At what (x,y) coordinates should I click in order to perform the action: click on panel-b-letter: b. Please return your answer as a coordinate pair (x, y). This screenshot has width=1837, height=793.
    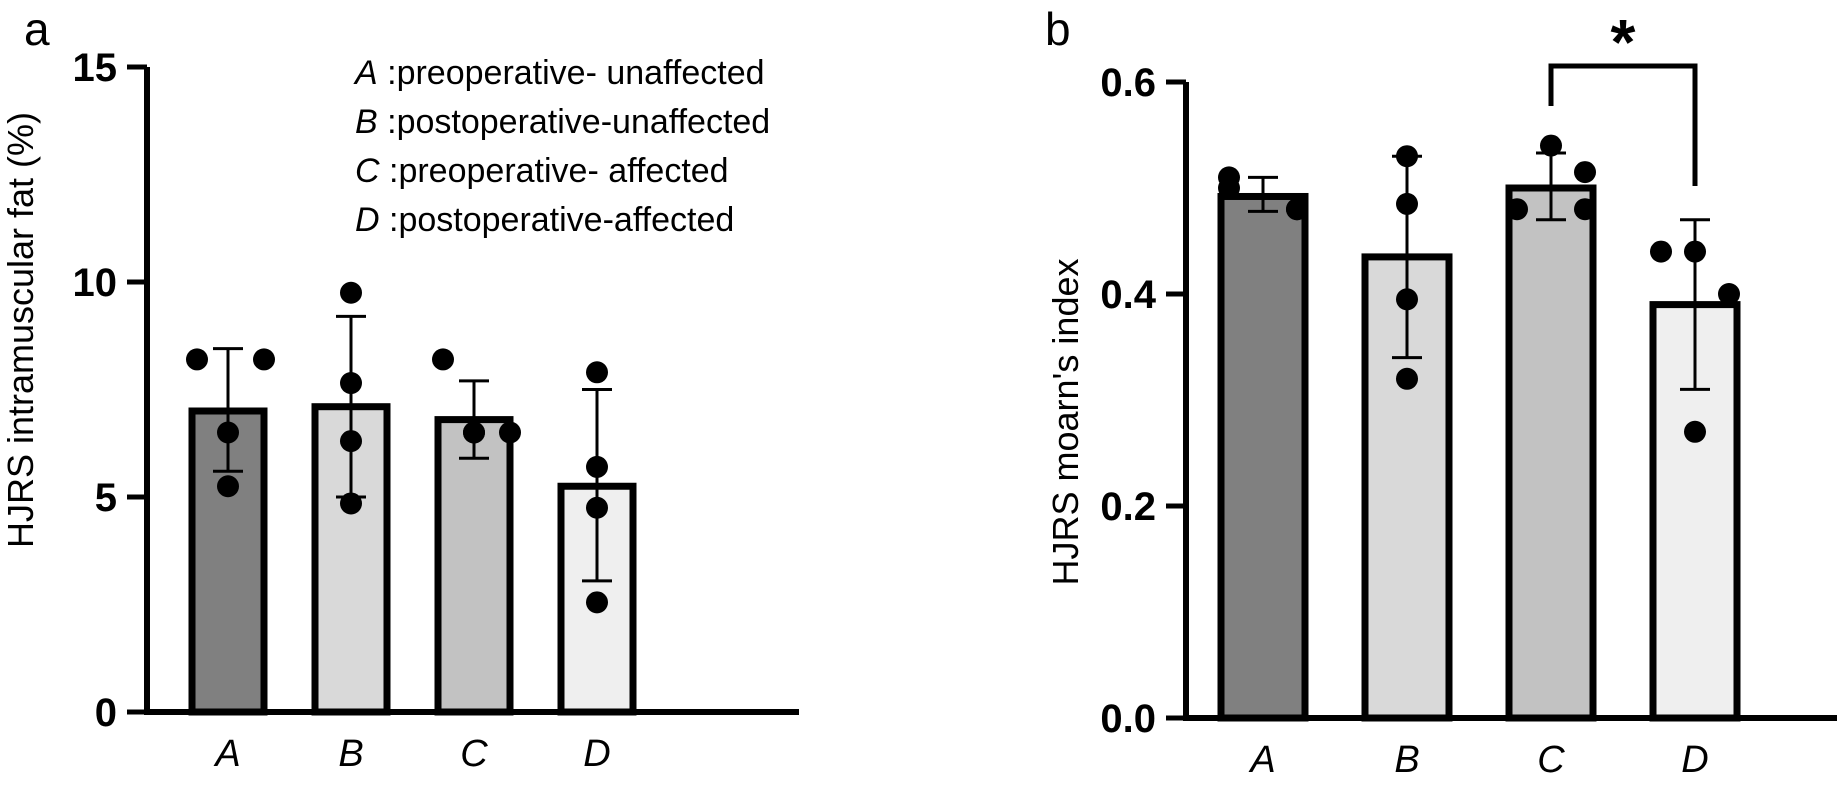
    Looking at the image, I should click on (1058, 29).